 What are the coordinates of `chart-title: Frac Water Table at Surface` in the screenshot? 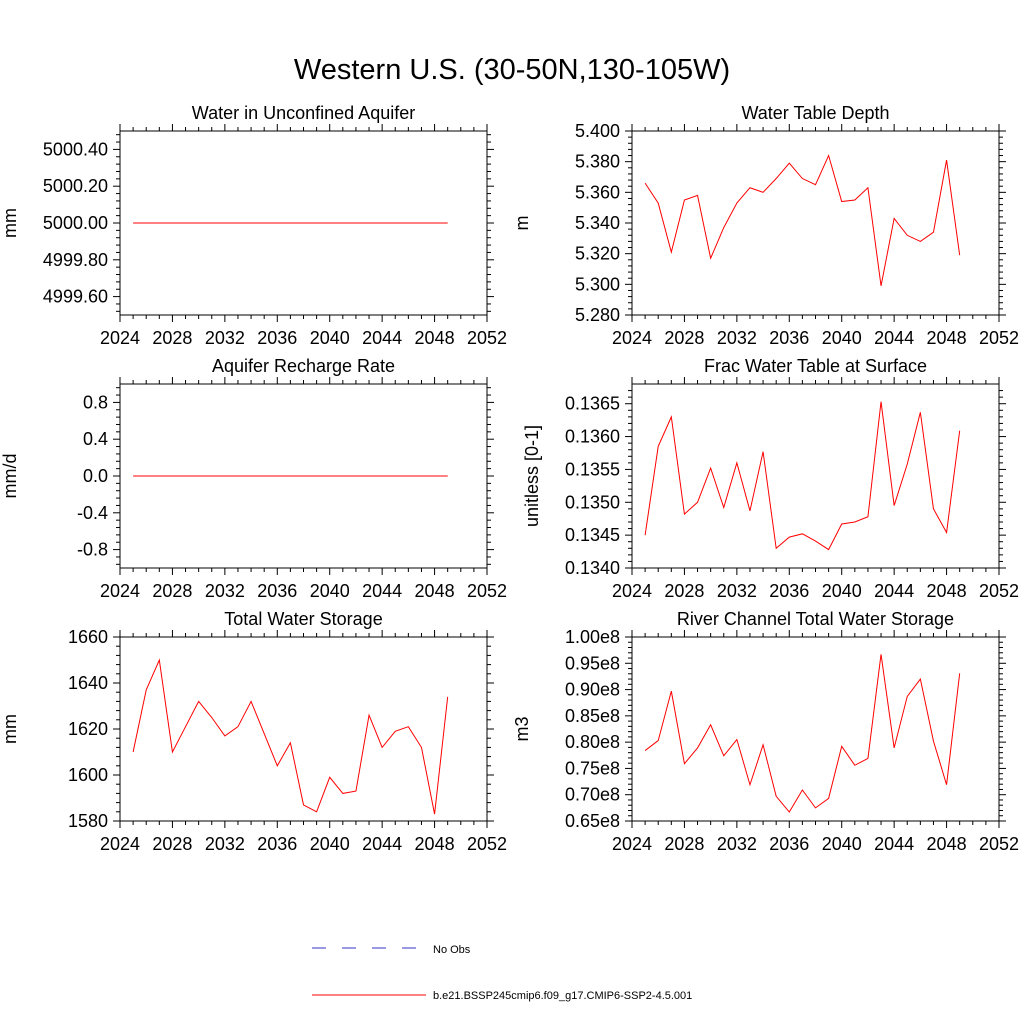 It's located at (815, 366).